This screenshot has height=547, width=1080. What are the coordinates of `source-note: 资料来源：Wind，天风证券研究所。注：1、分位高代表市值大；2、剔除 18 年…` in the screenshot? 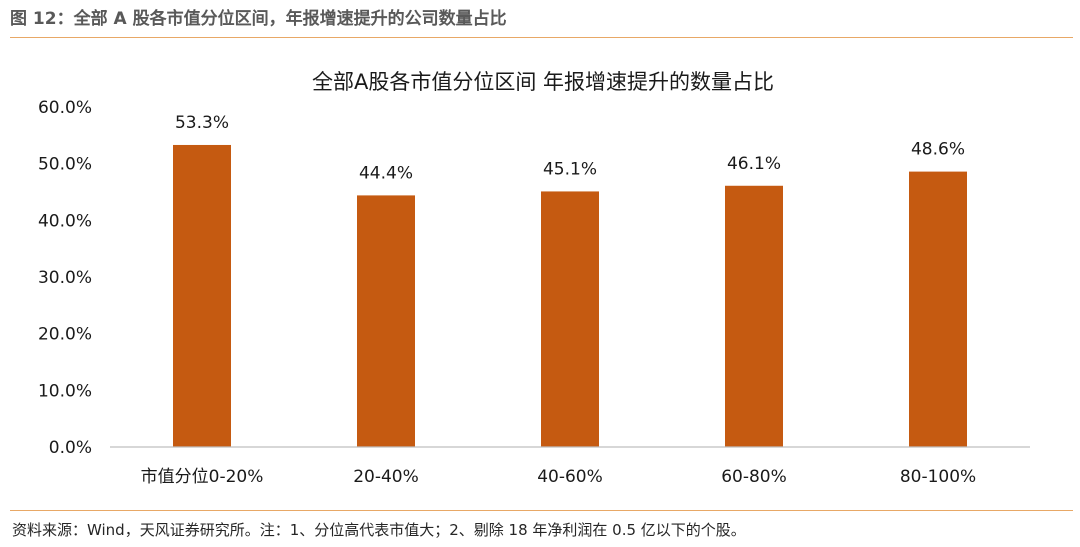 It's located at (379, 530).